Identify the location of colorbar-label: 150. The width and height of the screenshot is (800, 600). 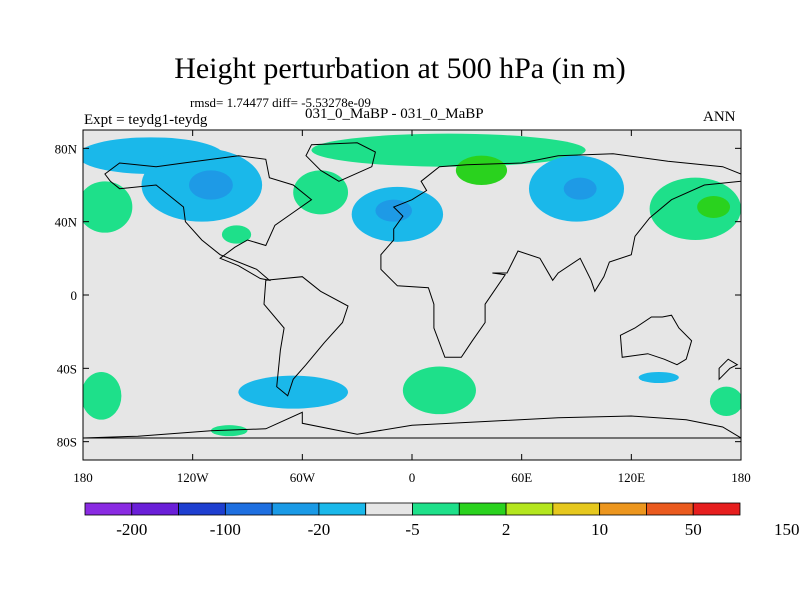
(787, 529).